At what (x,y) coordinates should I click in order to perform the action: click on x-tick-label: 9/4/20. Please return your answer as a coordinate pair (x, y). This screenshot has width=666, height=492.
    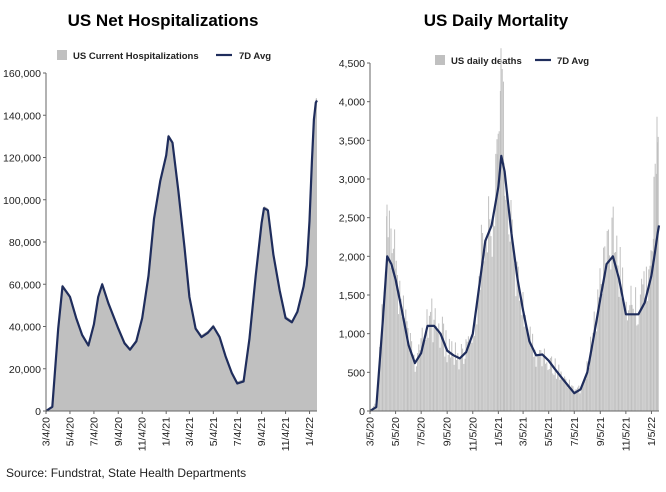
    Looking at the image, I should click on (119, 431).